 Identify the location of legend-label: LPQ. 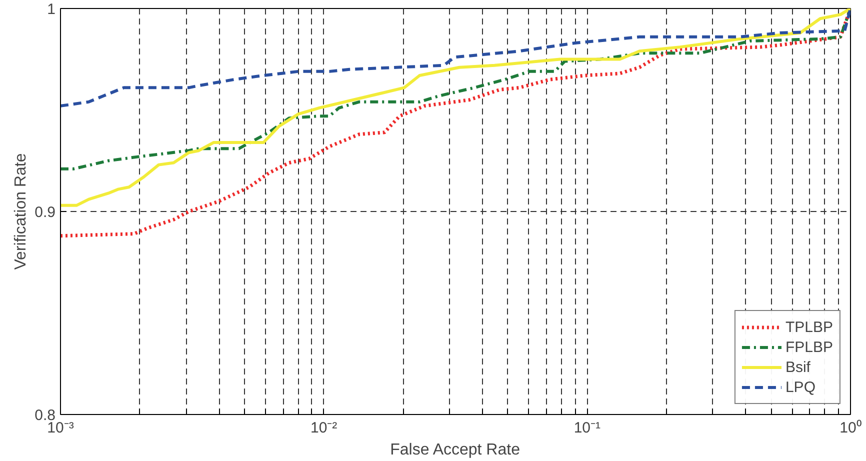
(800, 387).